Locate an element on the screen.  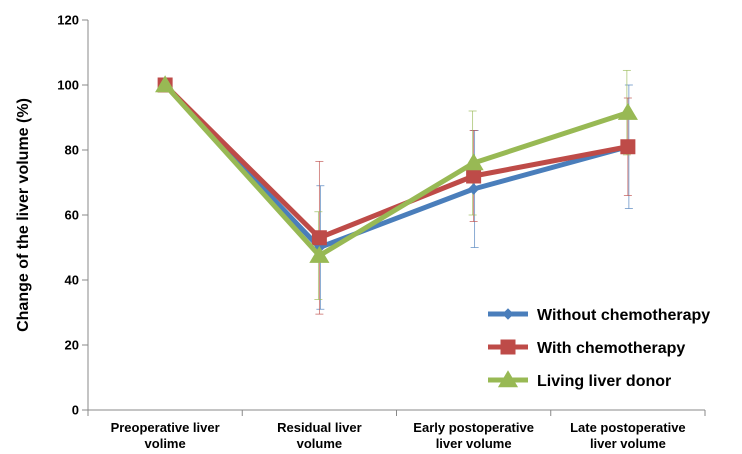
x-tick-label: Early postoperative is located at coordinates (473, 427).